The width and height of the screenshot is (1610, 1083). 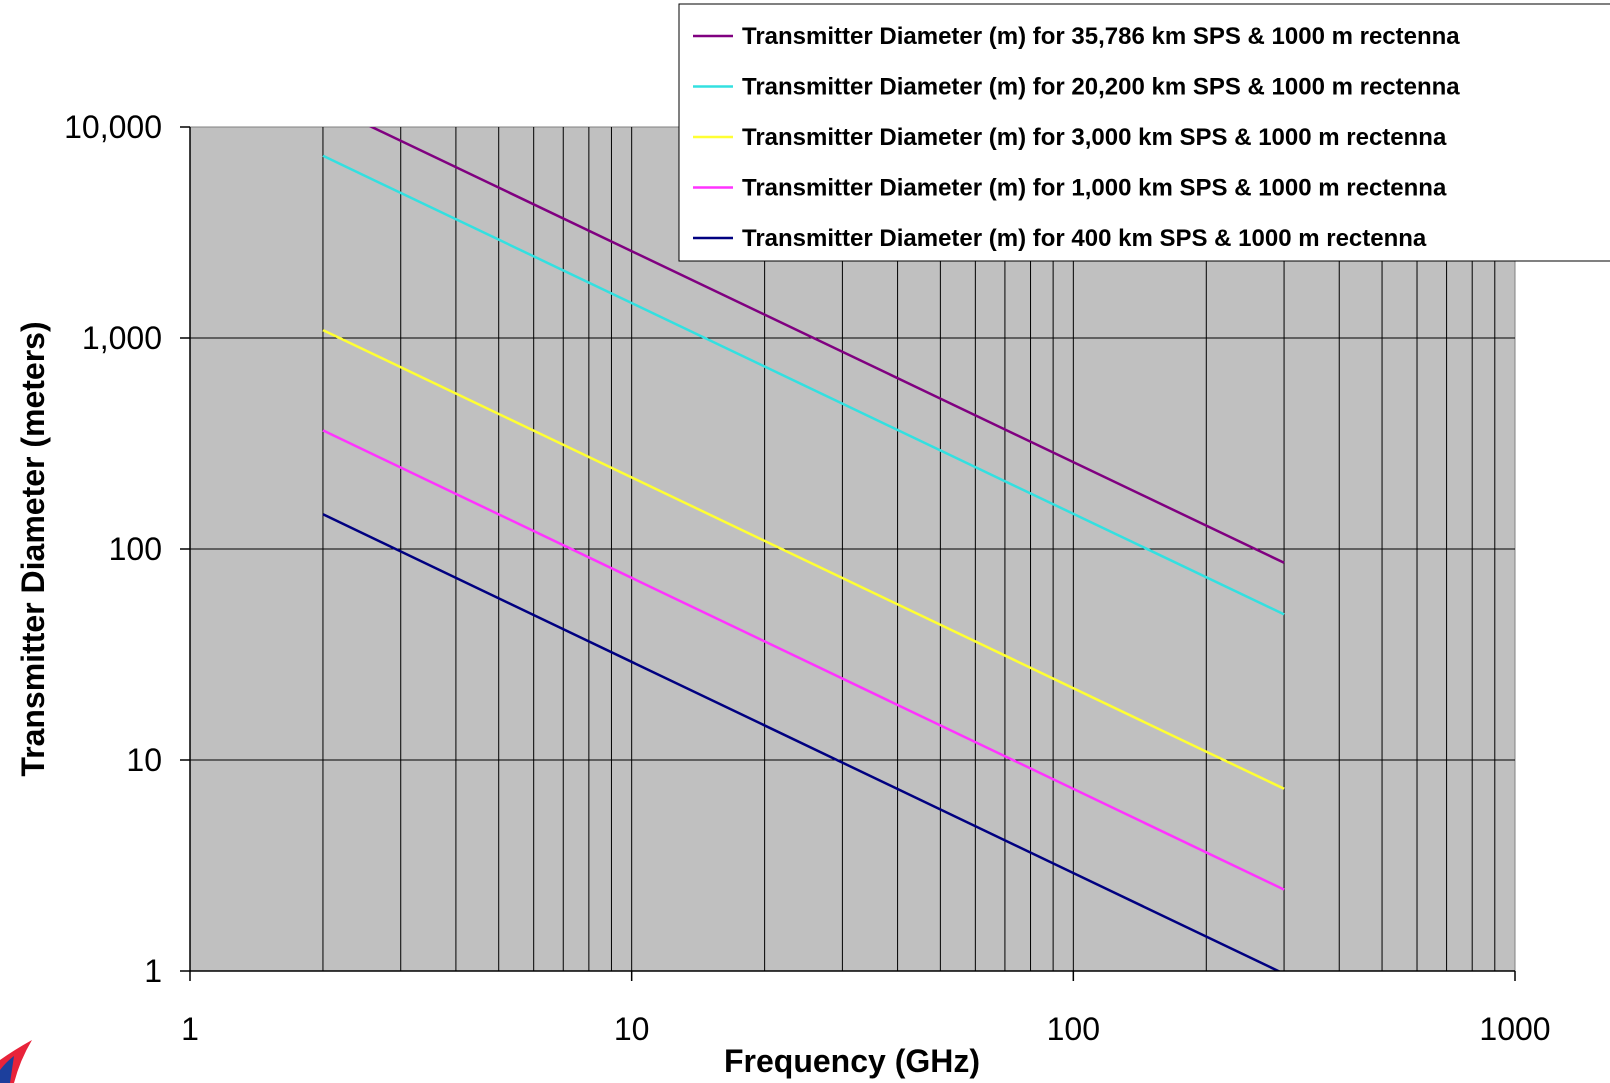 I want to click on y-tick-label: 1,000, so click(x=122, y=338).